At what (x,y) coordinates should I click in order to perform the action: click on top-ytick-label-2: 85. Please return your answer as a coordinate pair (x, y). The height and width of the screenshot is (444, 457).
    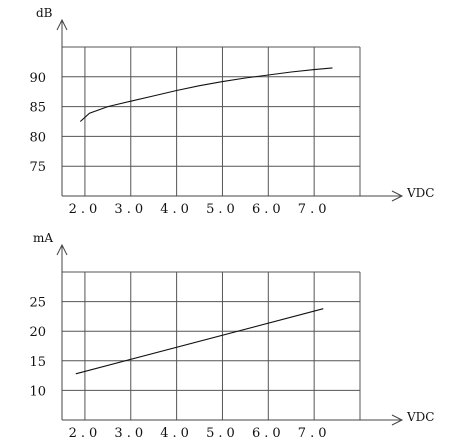
    Looking at the image, I should click on (37, 108).